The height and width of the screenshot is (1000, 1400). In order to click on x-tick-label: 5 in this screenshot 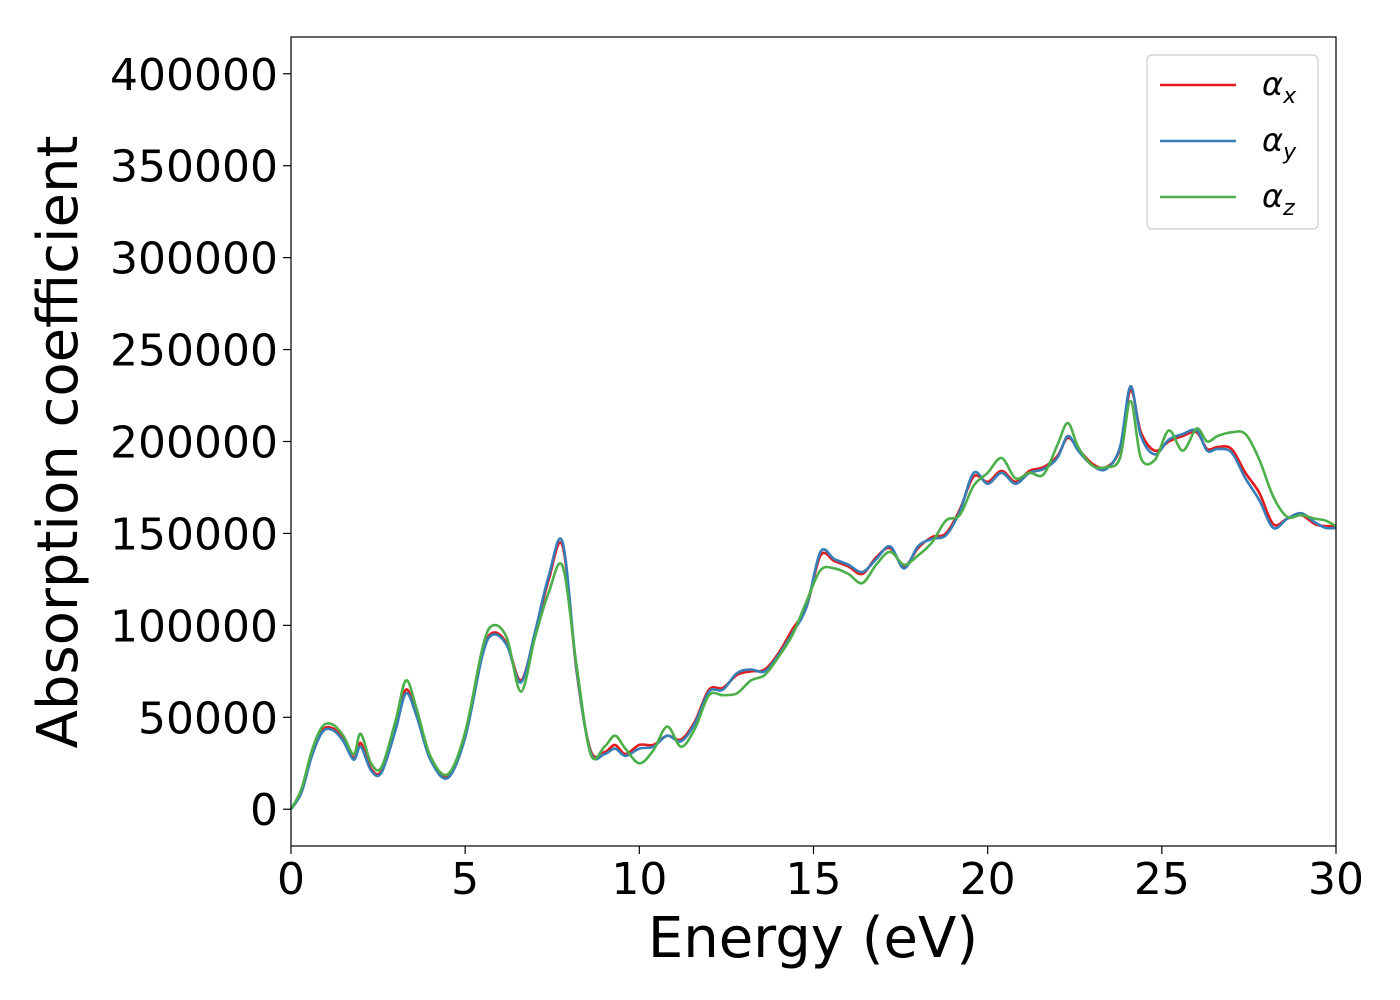, I will do `click(465, 879)`.